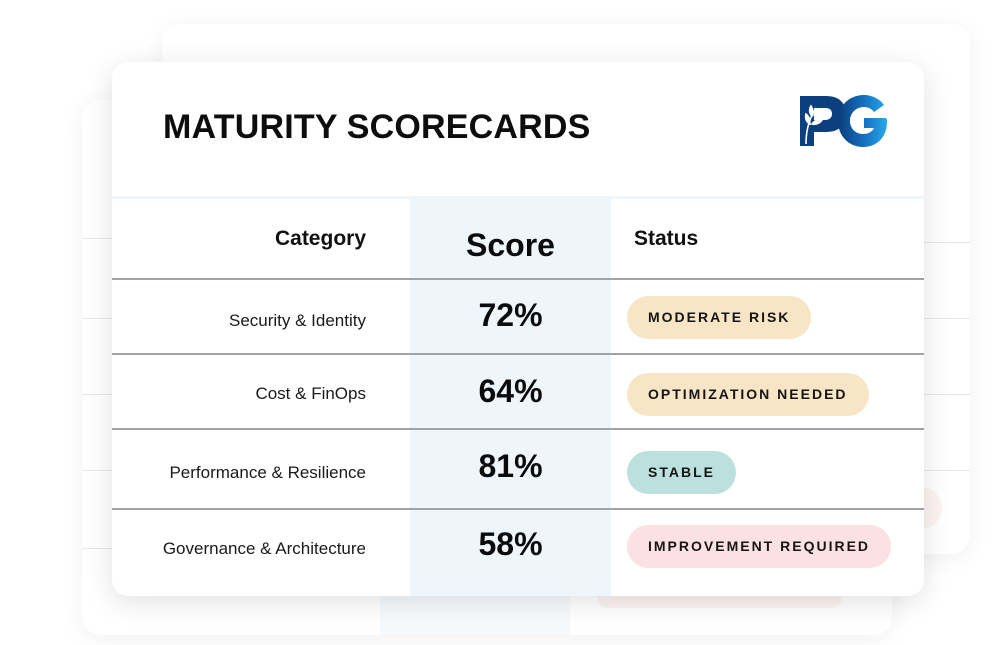 The height and width of the screenshot is (645, 1000). I want to click on category-cell: Cost & FinOps, so click(310, 393).